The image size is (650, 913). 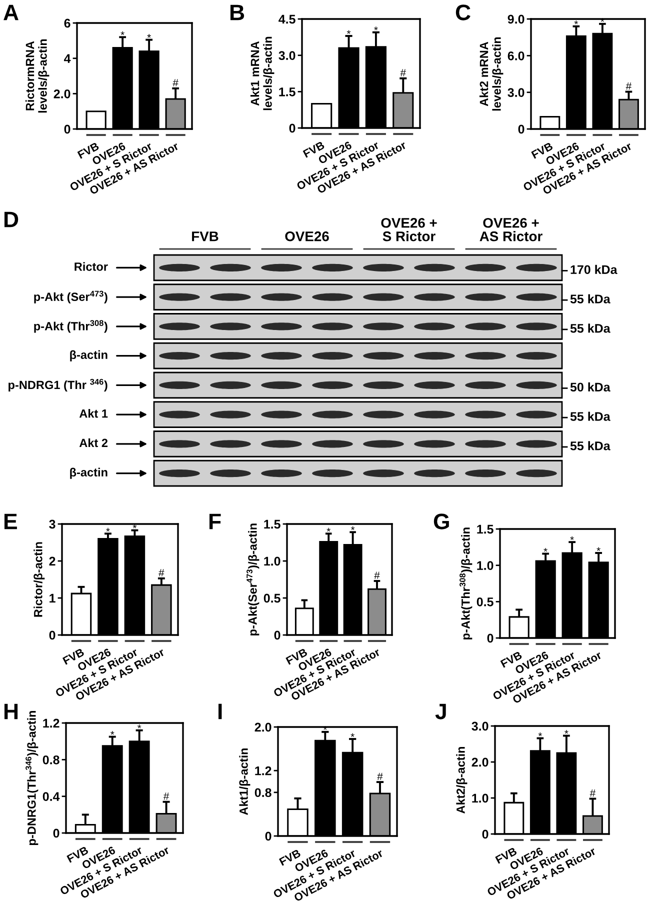 I want to click on y-tick-label: 6.0, so click(x=516, y=55).